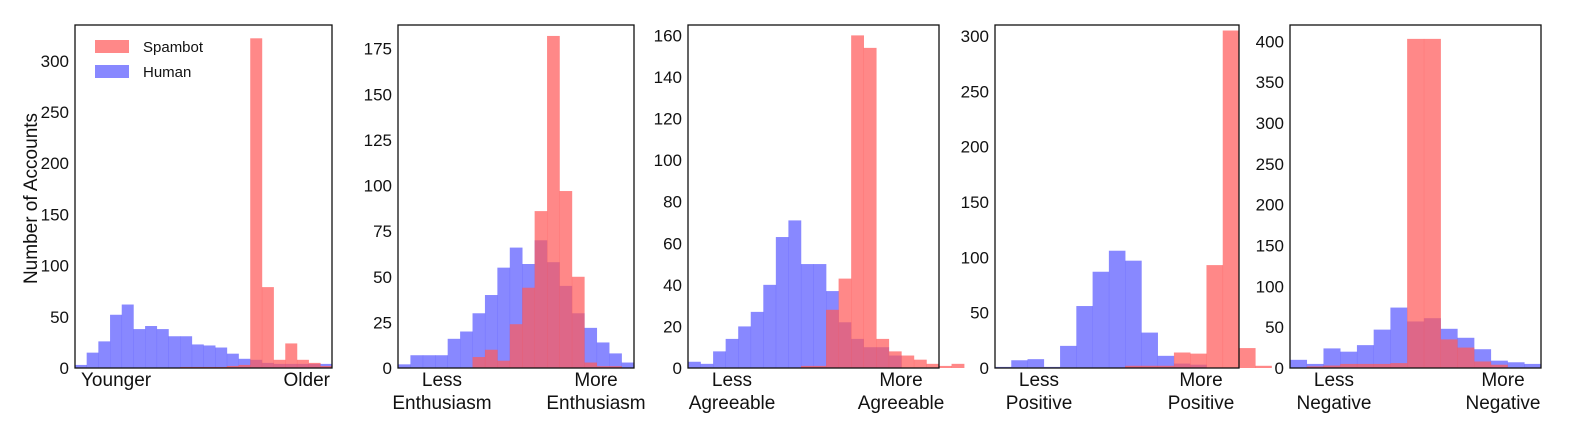 Image resolution: width=1596 pixels, height=430 pixels. Describe the element at coordinates (901, 403) in the screenshot. I see `x-right-label: Agreeable` at that location.